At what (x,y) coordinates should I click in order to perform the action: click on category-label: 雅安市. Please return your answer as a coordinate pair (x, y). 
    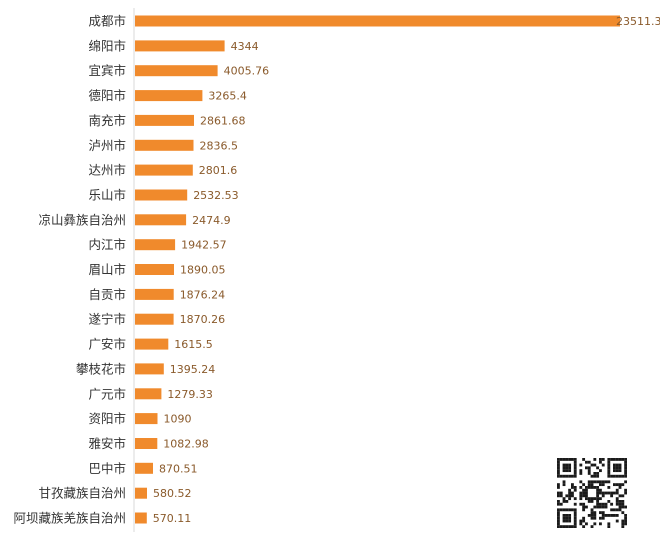
    Looking at the image, I should click on (107, 443).